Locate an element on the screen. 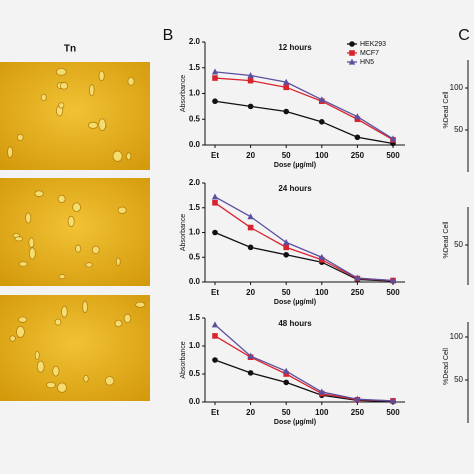  x-tick-label: 50 is located at coordinates (286, 412).